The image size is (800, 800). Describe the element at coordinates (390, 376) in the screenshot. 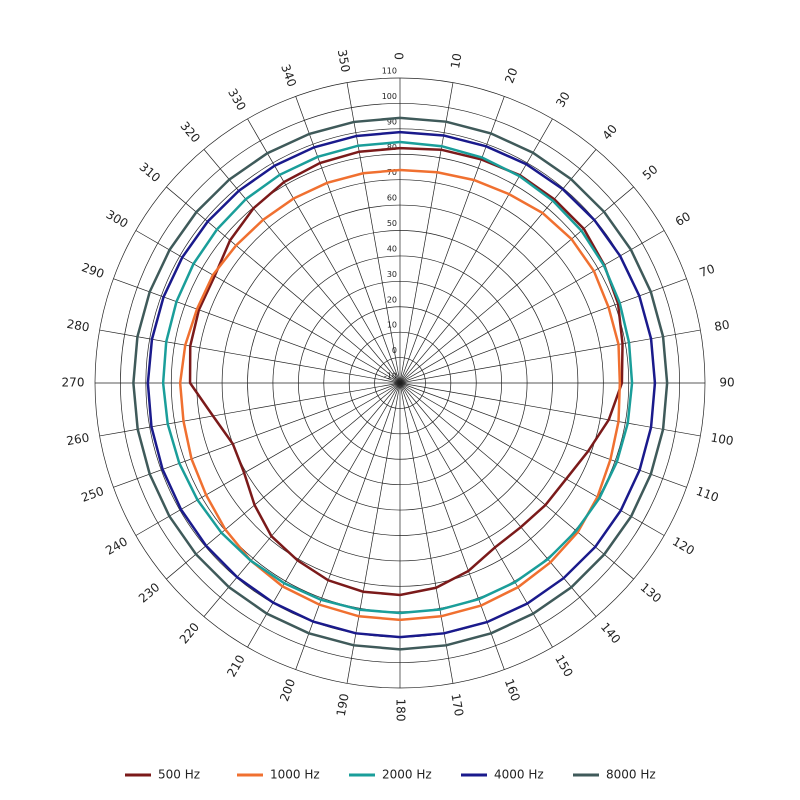

I see `r-tick-label: -10` at that location.